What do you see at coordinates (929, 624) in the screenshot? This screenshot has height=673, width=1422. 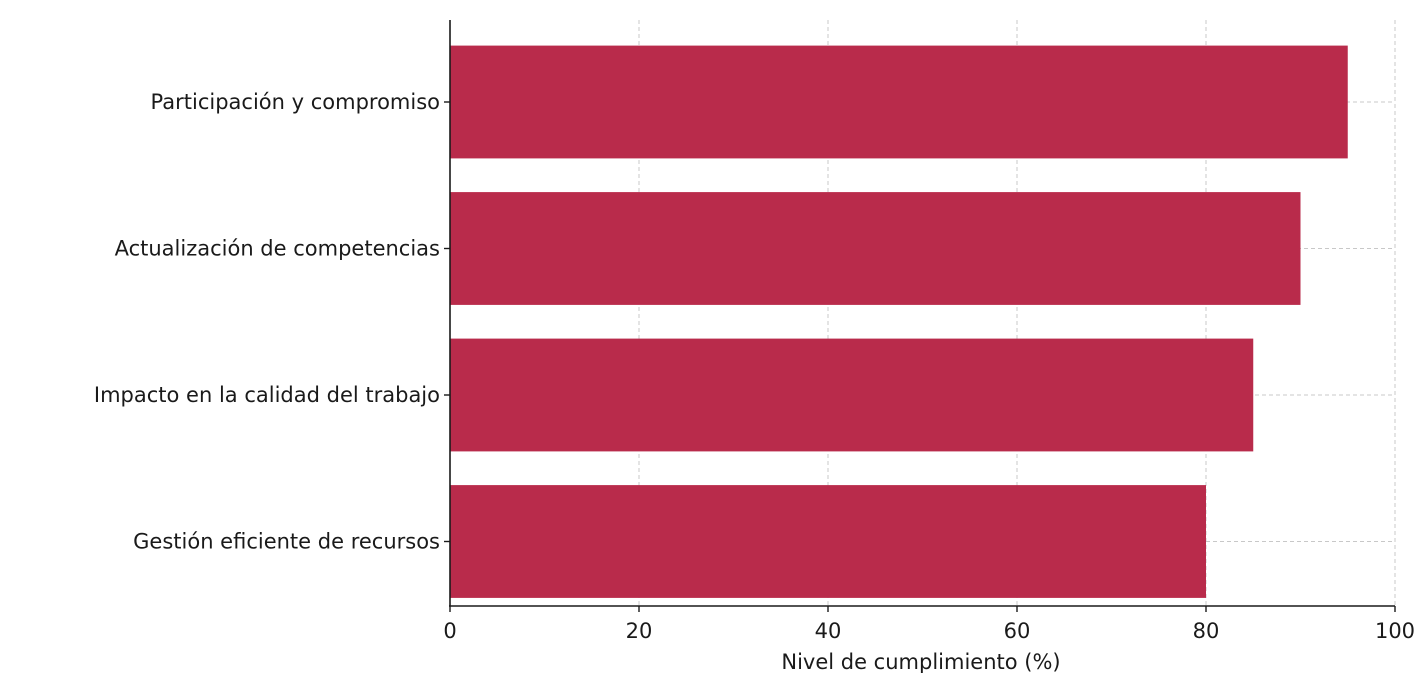 I see `x-axis-ticks: 0 20 40 60 80 100` at bounding box center [929, 624].